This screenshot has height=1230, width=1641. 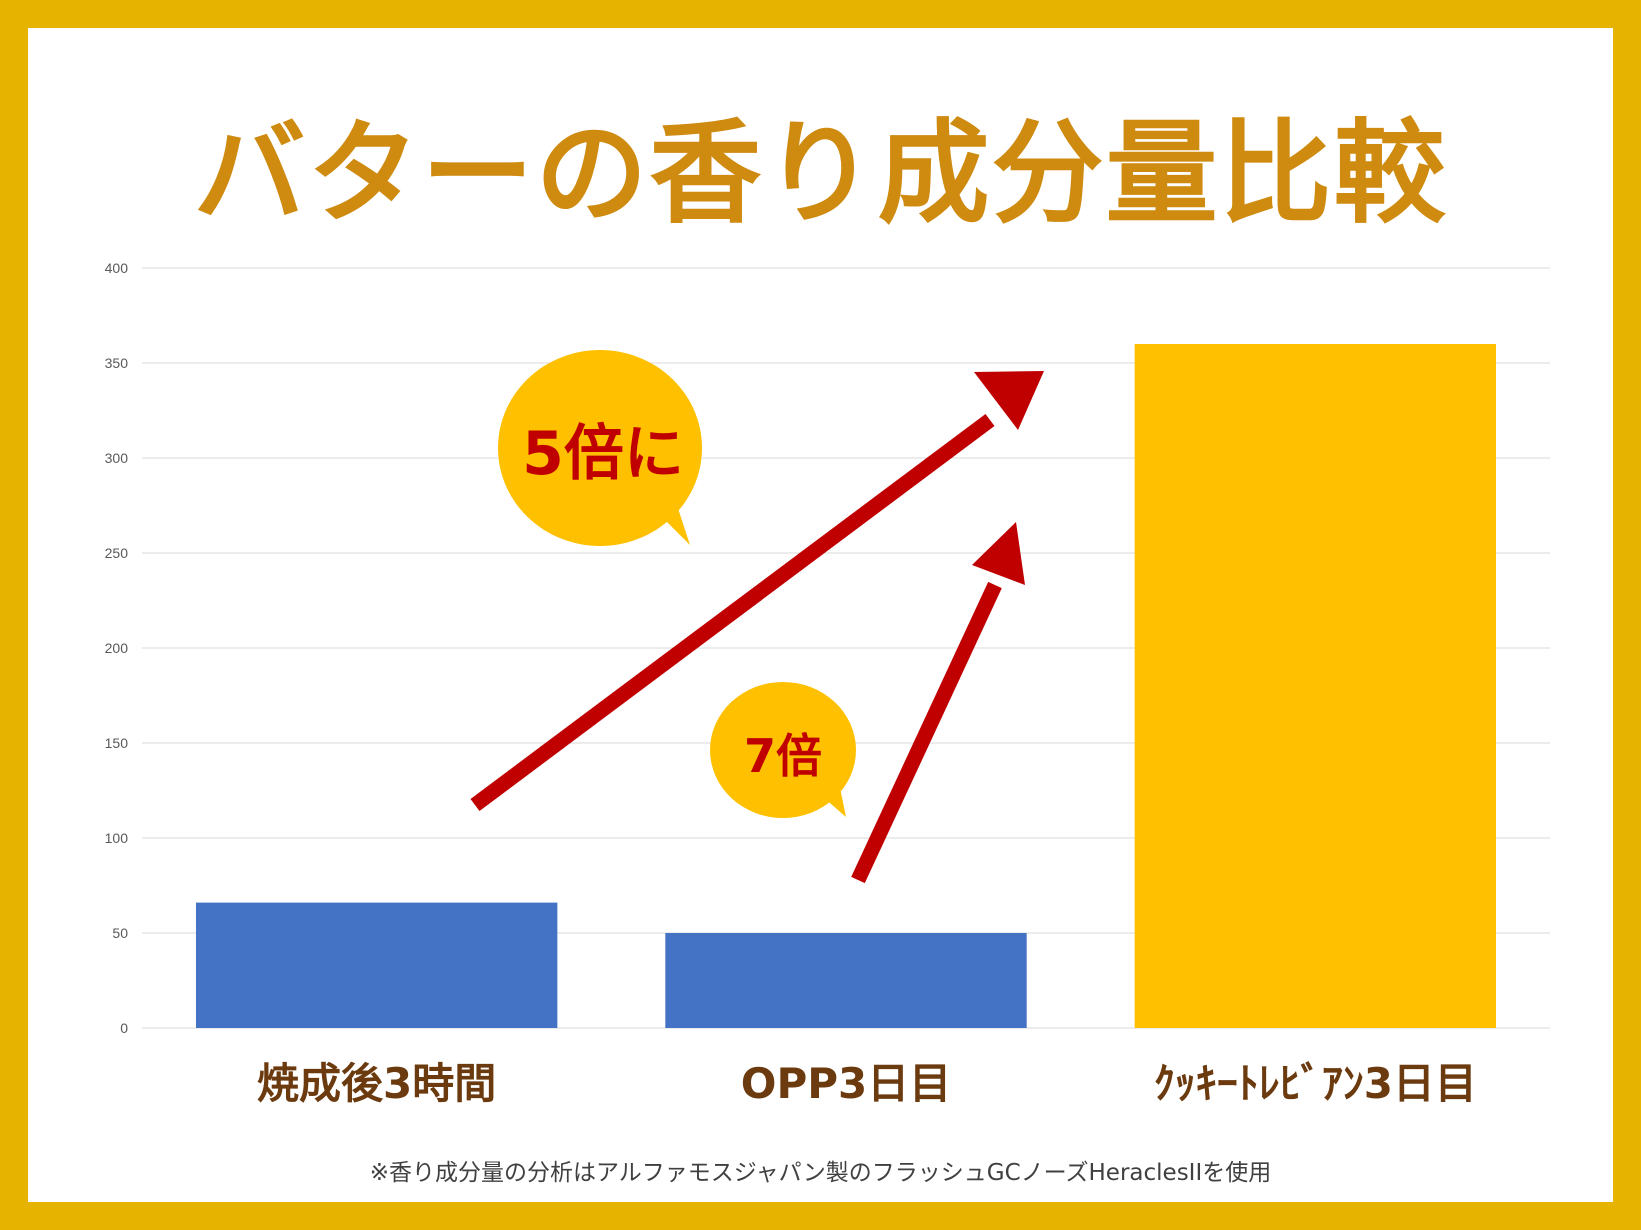 What do you see at coordinates (120, 933) in the screenshot?
I see `y-tick-label: 50` at bounding box center [120, 933].